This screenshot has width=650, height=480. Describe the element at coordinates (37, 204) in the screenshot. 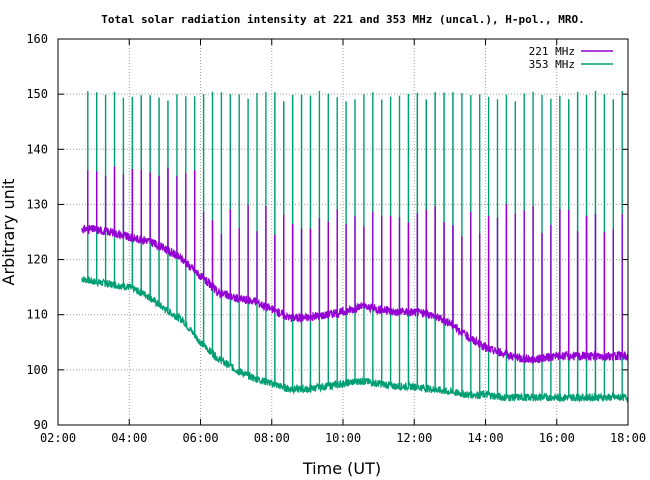

I see `y-tick-label: 130` at that location.